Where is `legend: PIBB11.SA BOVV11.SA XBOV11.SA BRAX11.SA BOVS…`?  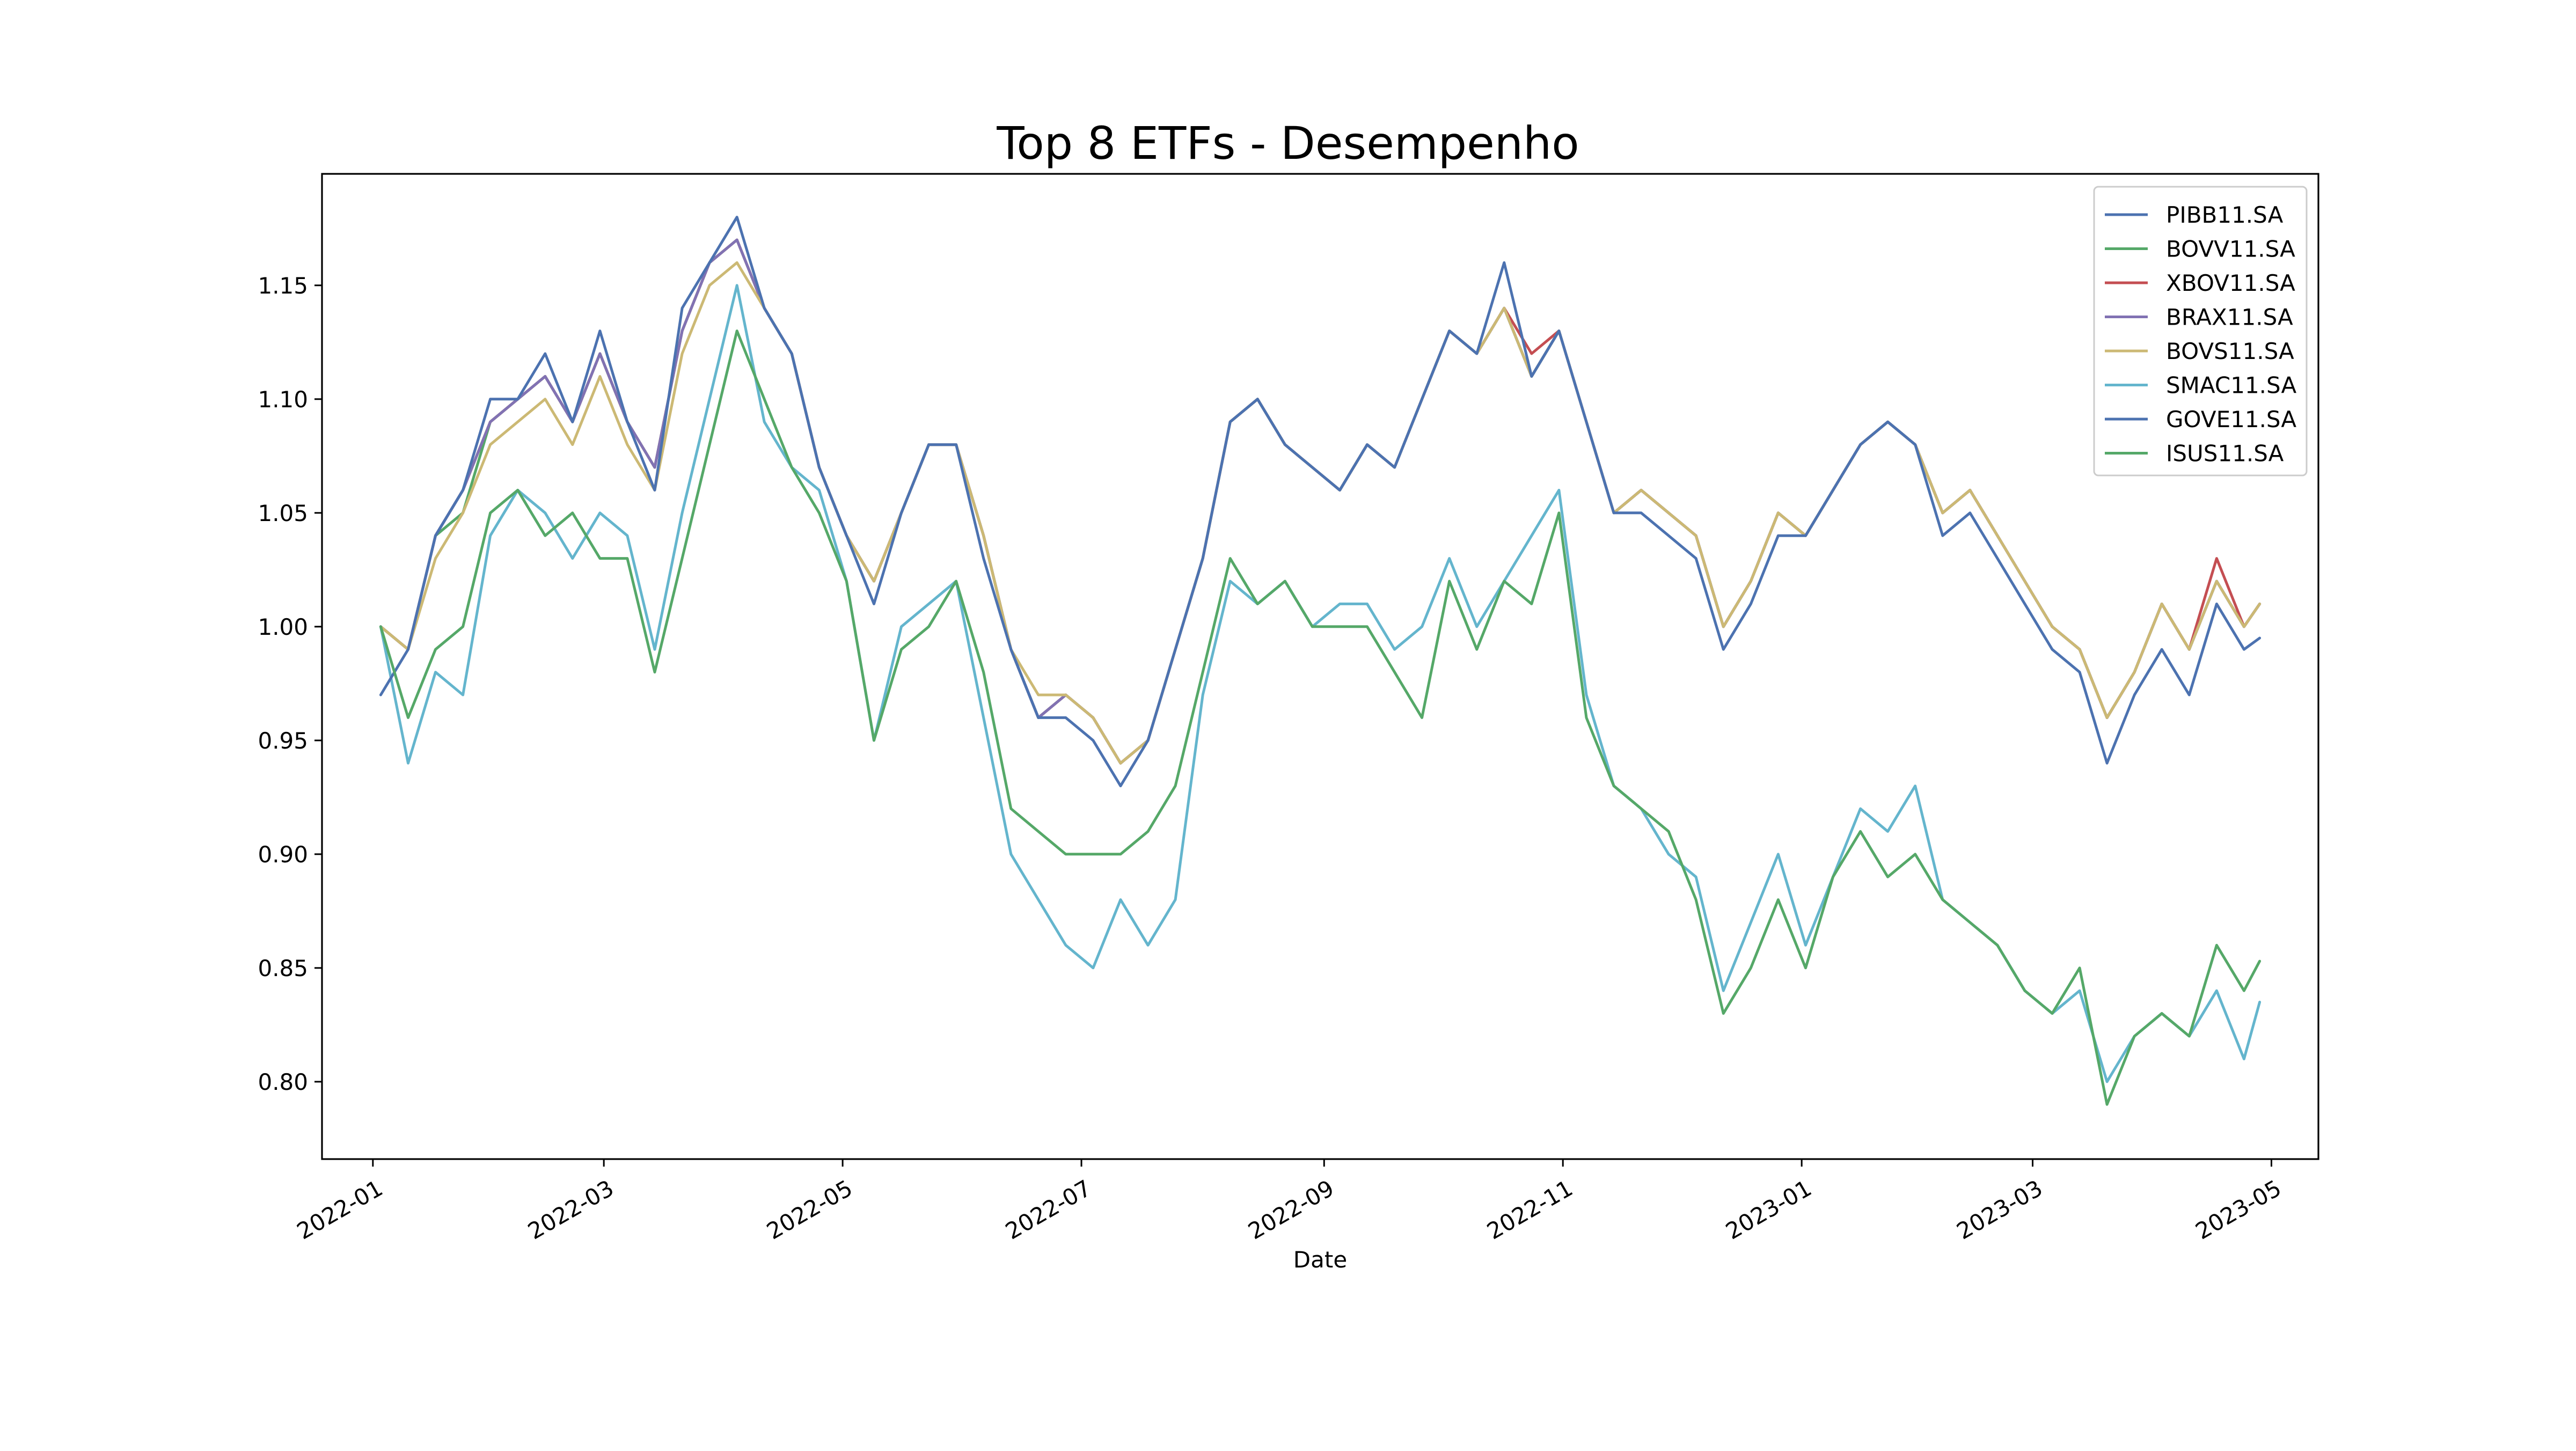 legend: PIBB11.SA BOVV11.SA XBOV11.SA BRAX11.SA BOVS… is located at coordinates (2200, 331).